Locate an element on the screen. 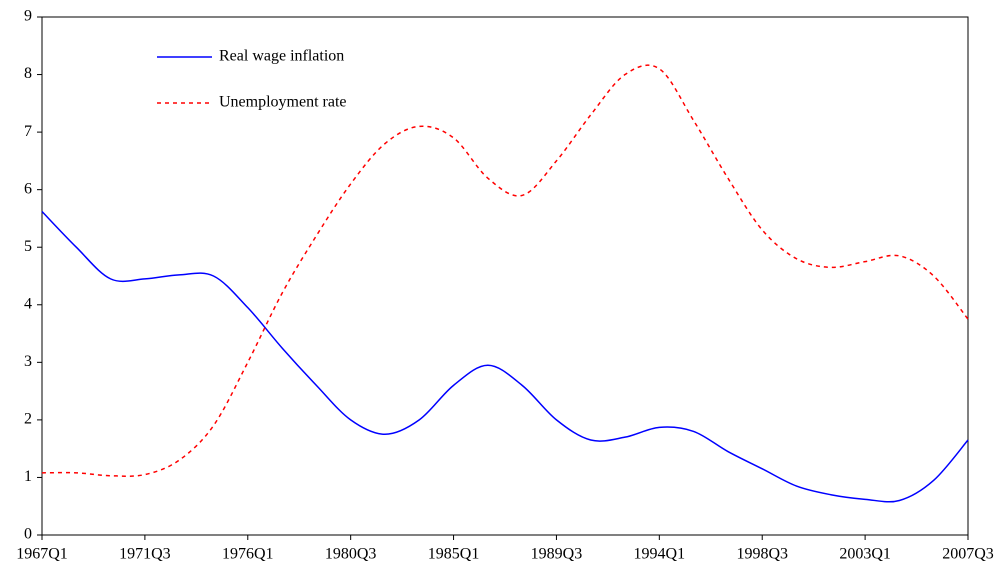  x-tick-label: 1989Q3 is located at coordinates (557, 554).